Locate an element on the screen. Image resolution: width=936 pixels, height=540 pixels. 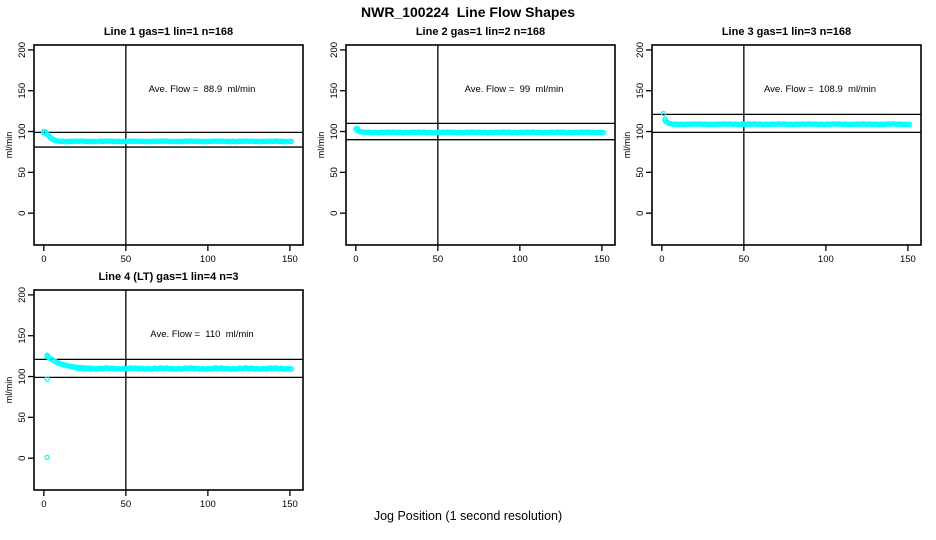
panel-title: Line 1 gas=1 lin=1 n=168 is located at coordinates (168, 32).